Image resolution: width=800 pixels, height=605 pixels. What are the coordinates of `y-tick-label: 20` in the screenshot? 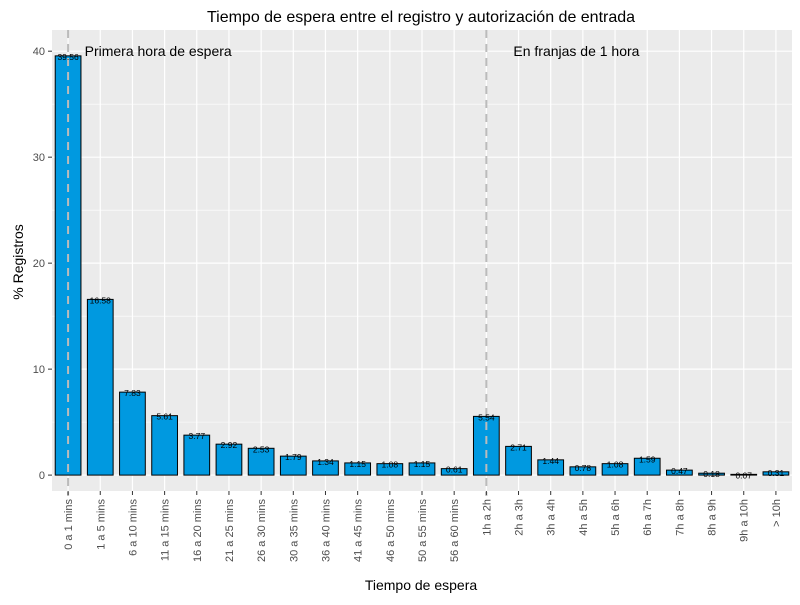 It's located at (39, 264).